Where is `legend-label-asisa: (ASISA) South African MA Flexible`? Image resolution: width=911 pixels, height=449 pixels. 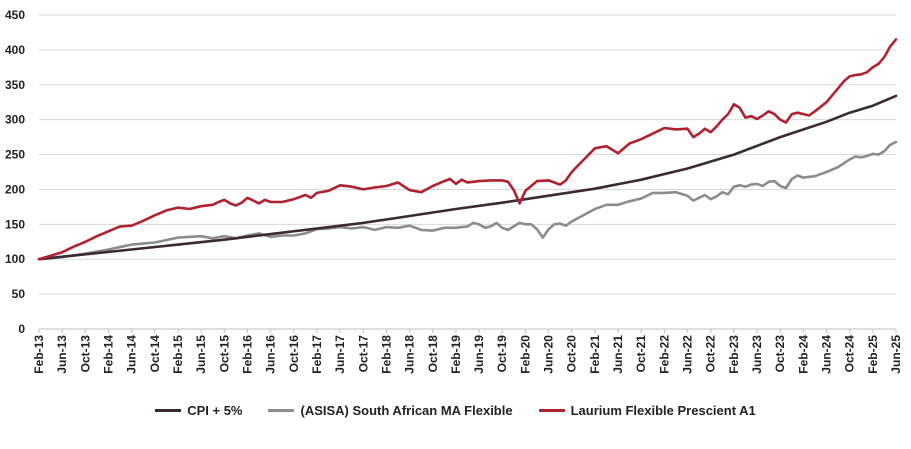 legend-label-asisa: (ASISA) South African MA Flexible is located at coordinates (406, 410).